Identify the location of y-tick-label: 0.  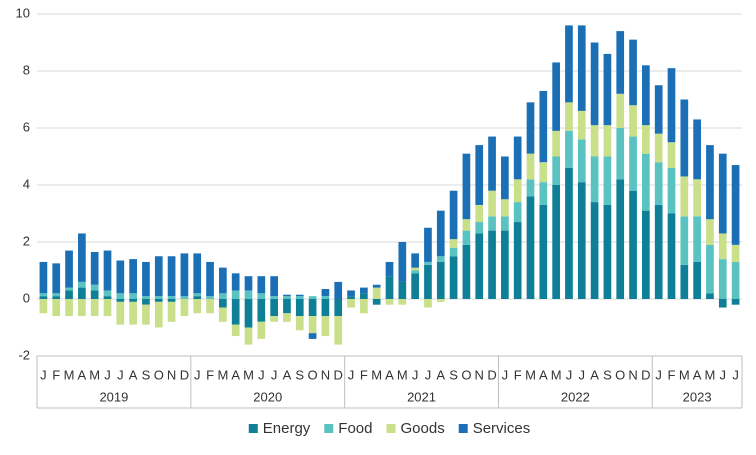
(26, 297).